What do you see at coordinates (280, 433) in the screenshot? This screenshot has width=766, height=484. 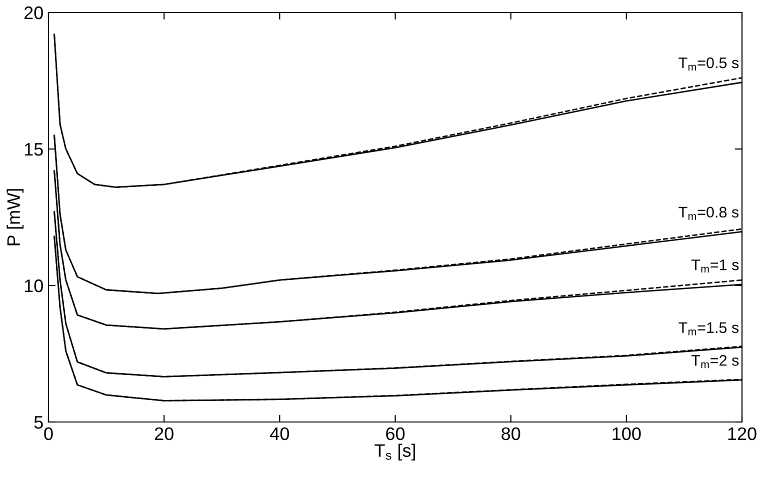 I see `x-tick-label: 40` at bounding box center [280, 433].